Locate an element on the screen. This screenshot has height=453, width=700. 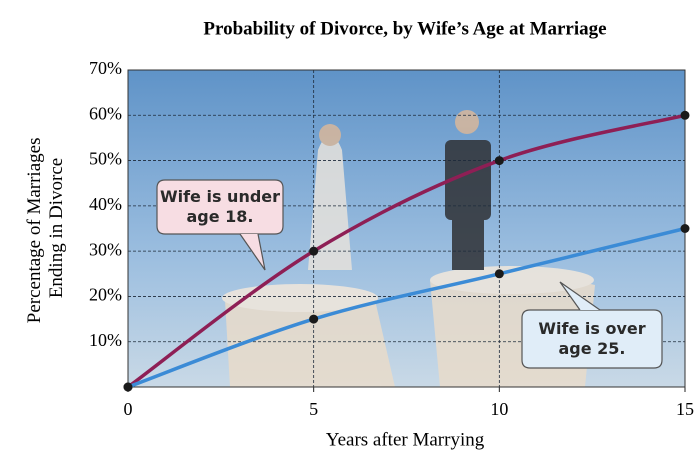
x-tick-label: 5 is located at coordinates (313, 409).